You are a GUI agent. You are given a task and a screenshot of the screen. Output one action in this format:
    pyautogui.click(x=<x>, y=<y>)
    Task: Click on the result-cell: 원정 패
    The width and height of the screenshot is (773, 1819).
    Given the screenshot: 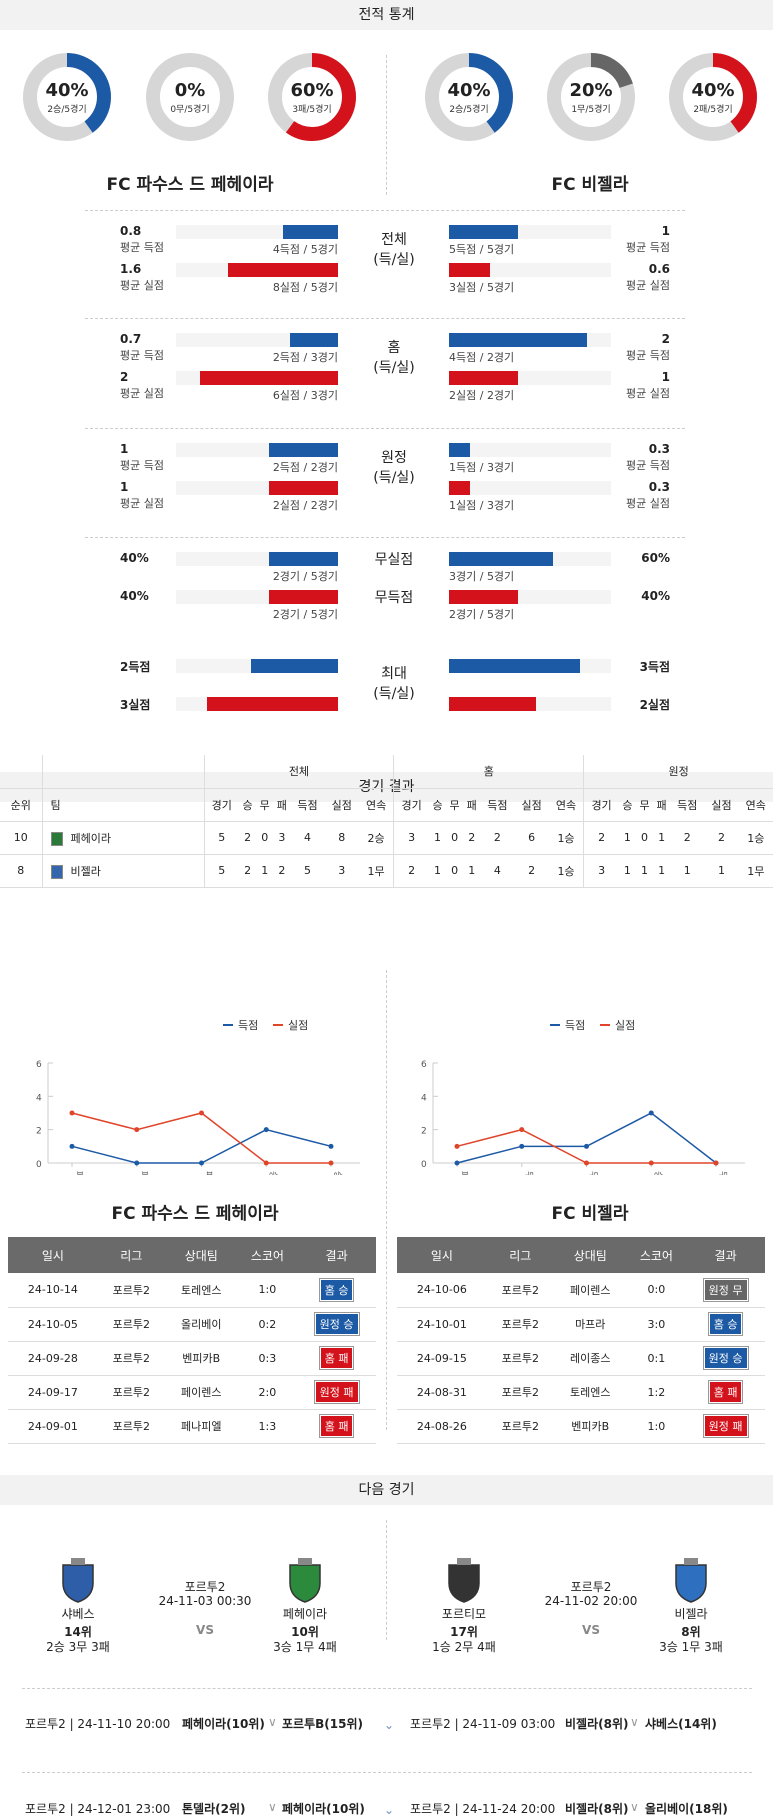 What is the action you would take?
    pyautogui.click(x=336, y=1392)
    